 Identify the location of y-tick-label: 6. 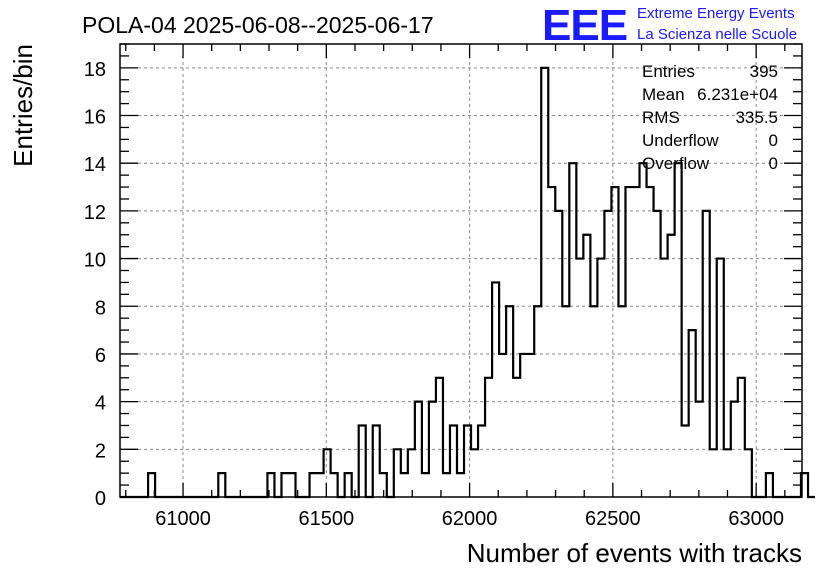
(100, 356).